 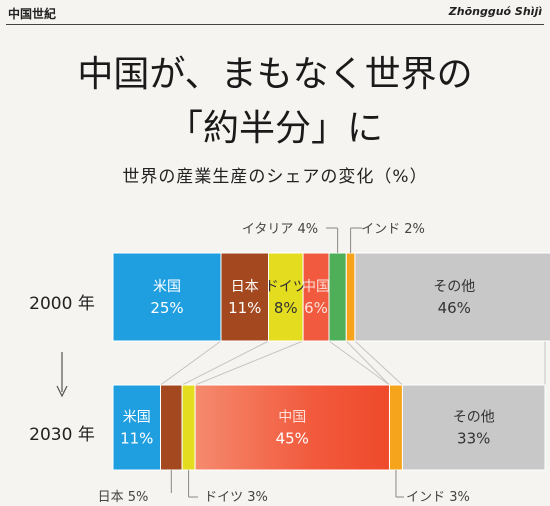 I want to click on callout-italy: イタリア 4%, so click(x=280, y=229).